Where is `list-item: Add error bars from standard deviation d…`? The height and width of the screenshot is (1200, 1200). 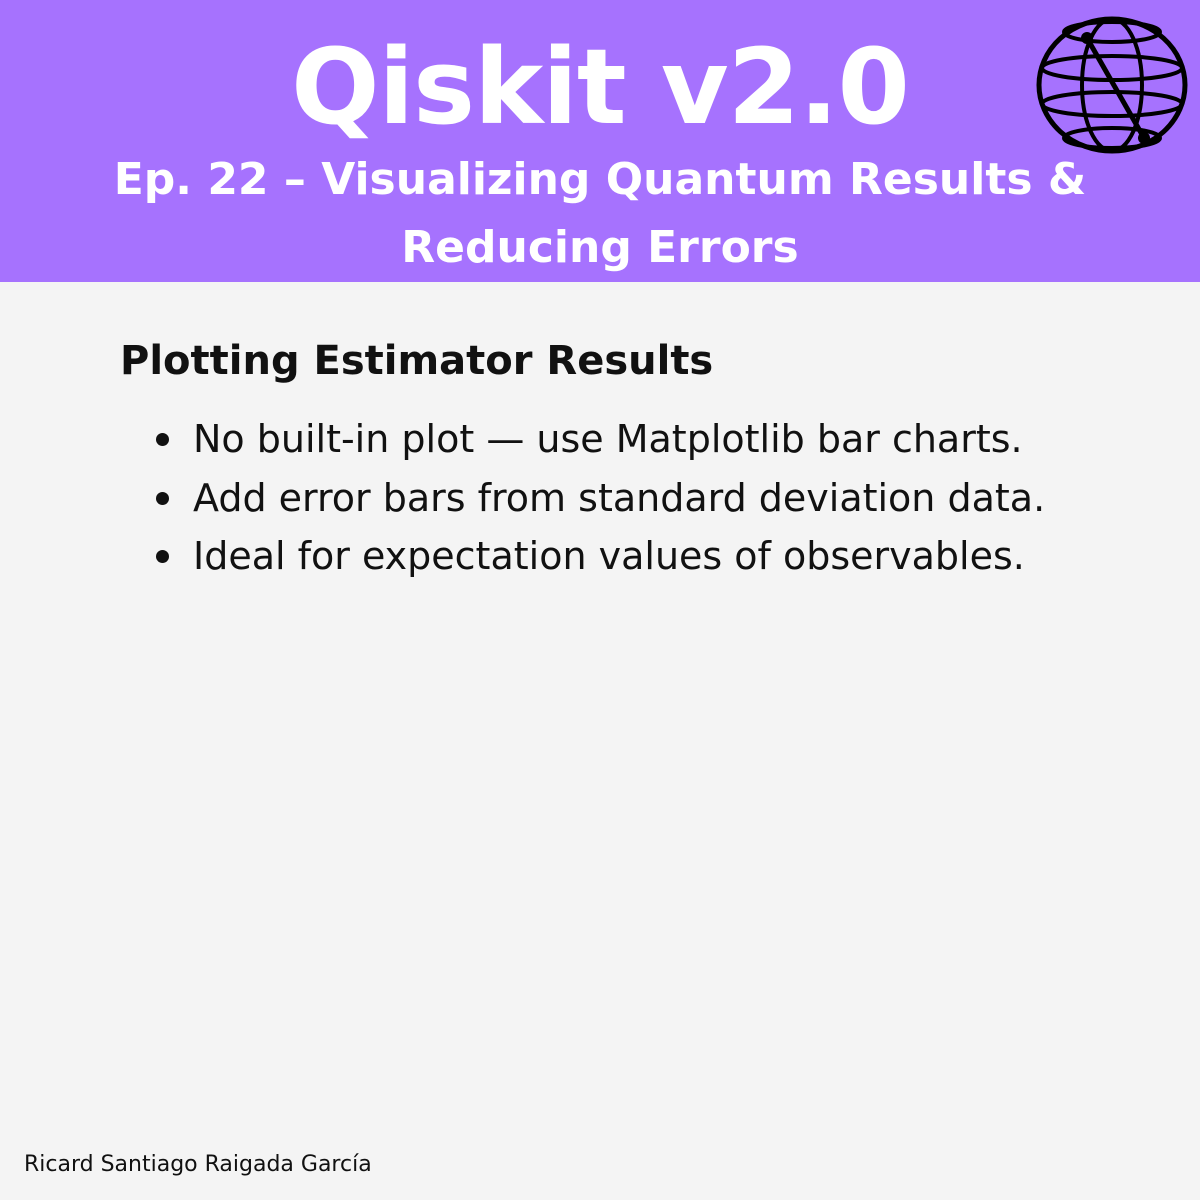 list-item: Add error bars from standard deviation d… is located at coordinates (625, 498).